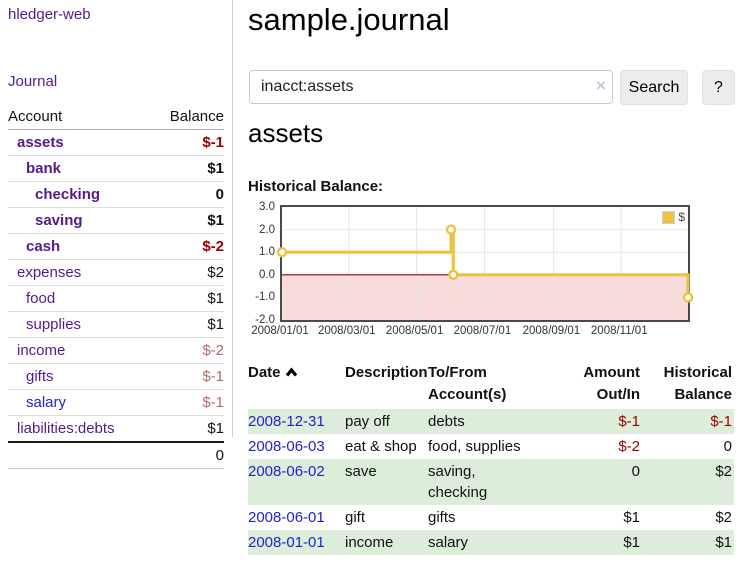 The image size is (742, 582). What do you see at coordinates (68, 194) in the screenshot?
I see `account-link-checking: checking` at bounding box center [68, 194].